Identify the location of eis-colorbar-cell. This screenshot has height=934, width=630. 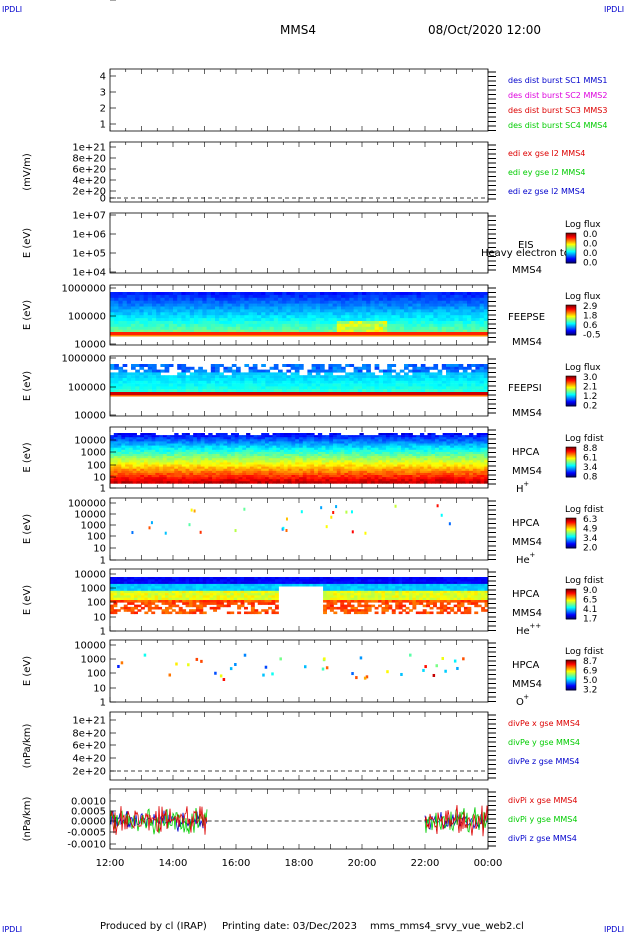
(571, 251).